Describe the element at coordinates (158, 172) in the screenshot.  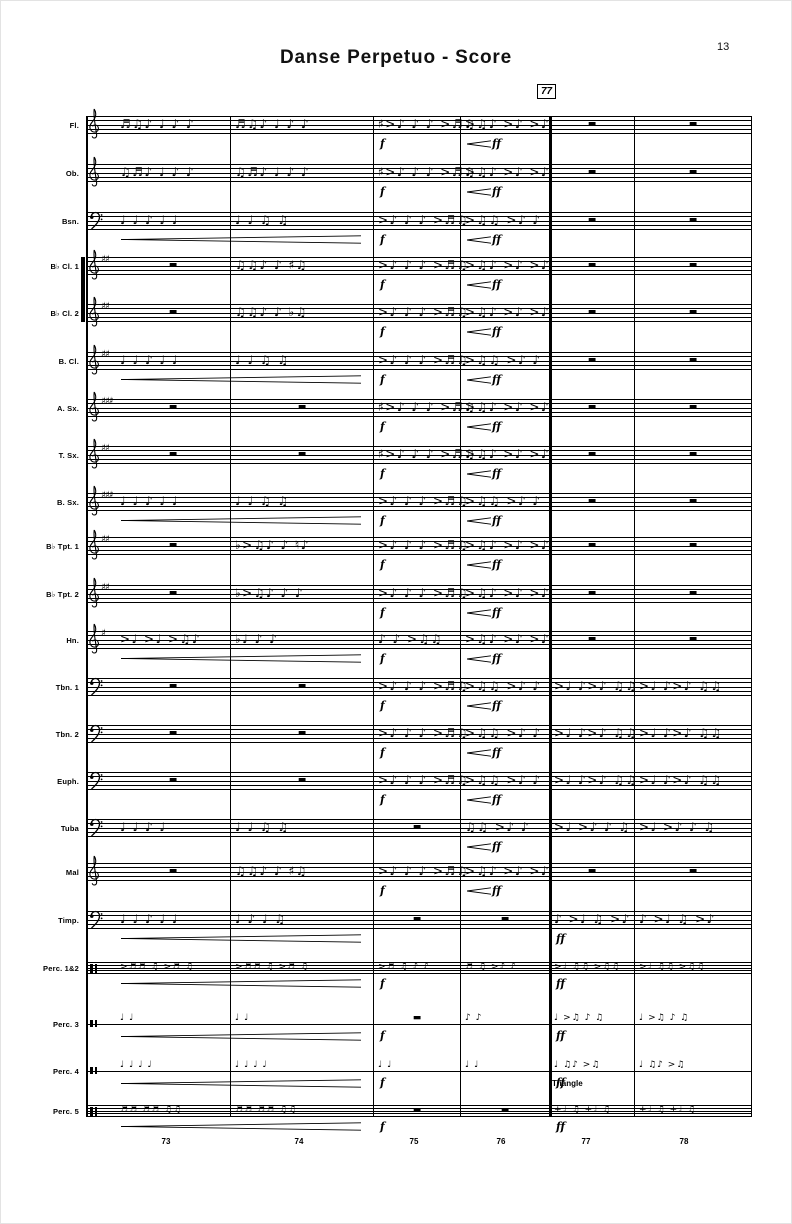
I see `notes: ♫♬♪ ♩ ♪ ♪` at that location.